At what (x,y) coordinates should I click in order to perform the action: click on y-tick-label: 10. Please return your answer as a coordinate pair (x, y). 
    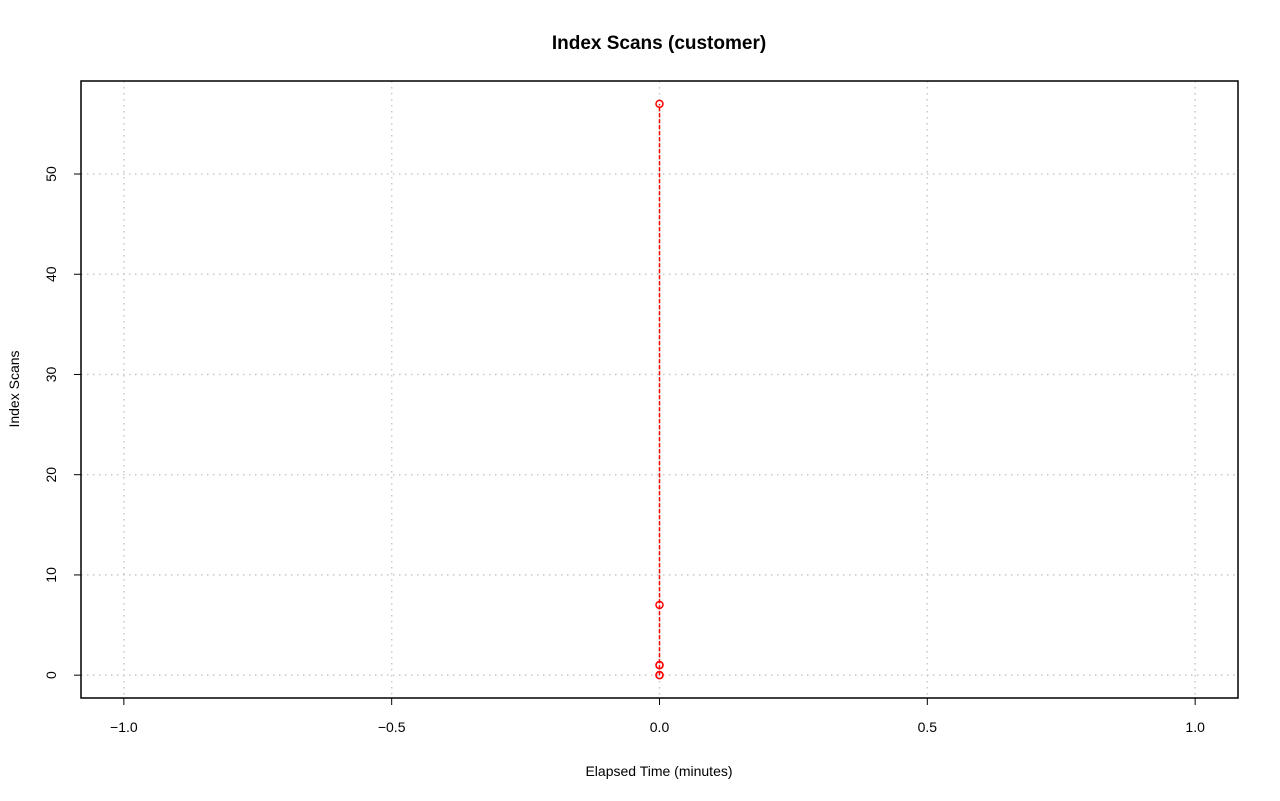
    Looking at the image, I should click on (51, 575).